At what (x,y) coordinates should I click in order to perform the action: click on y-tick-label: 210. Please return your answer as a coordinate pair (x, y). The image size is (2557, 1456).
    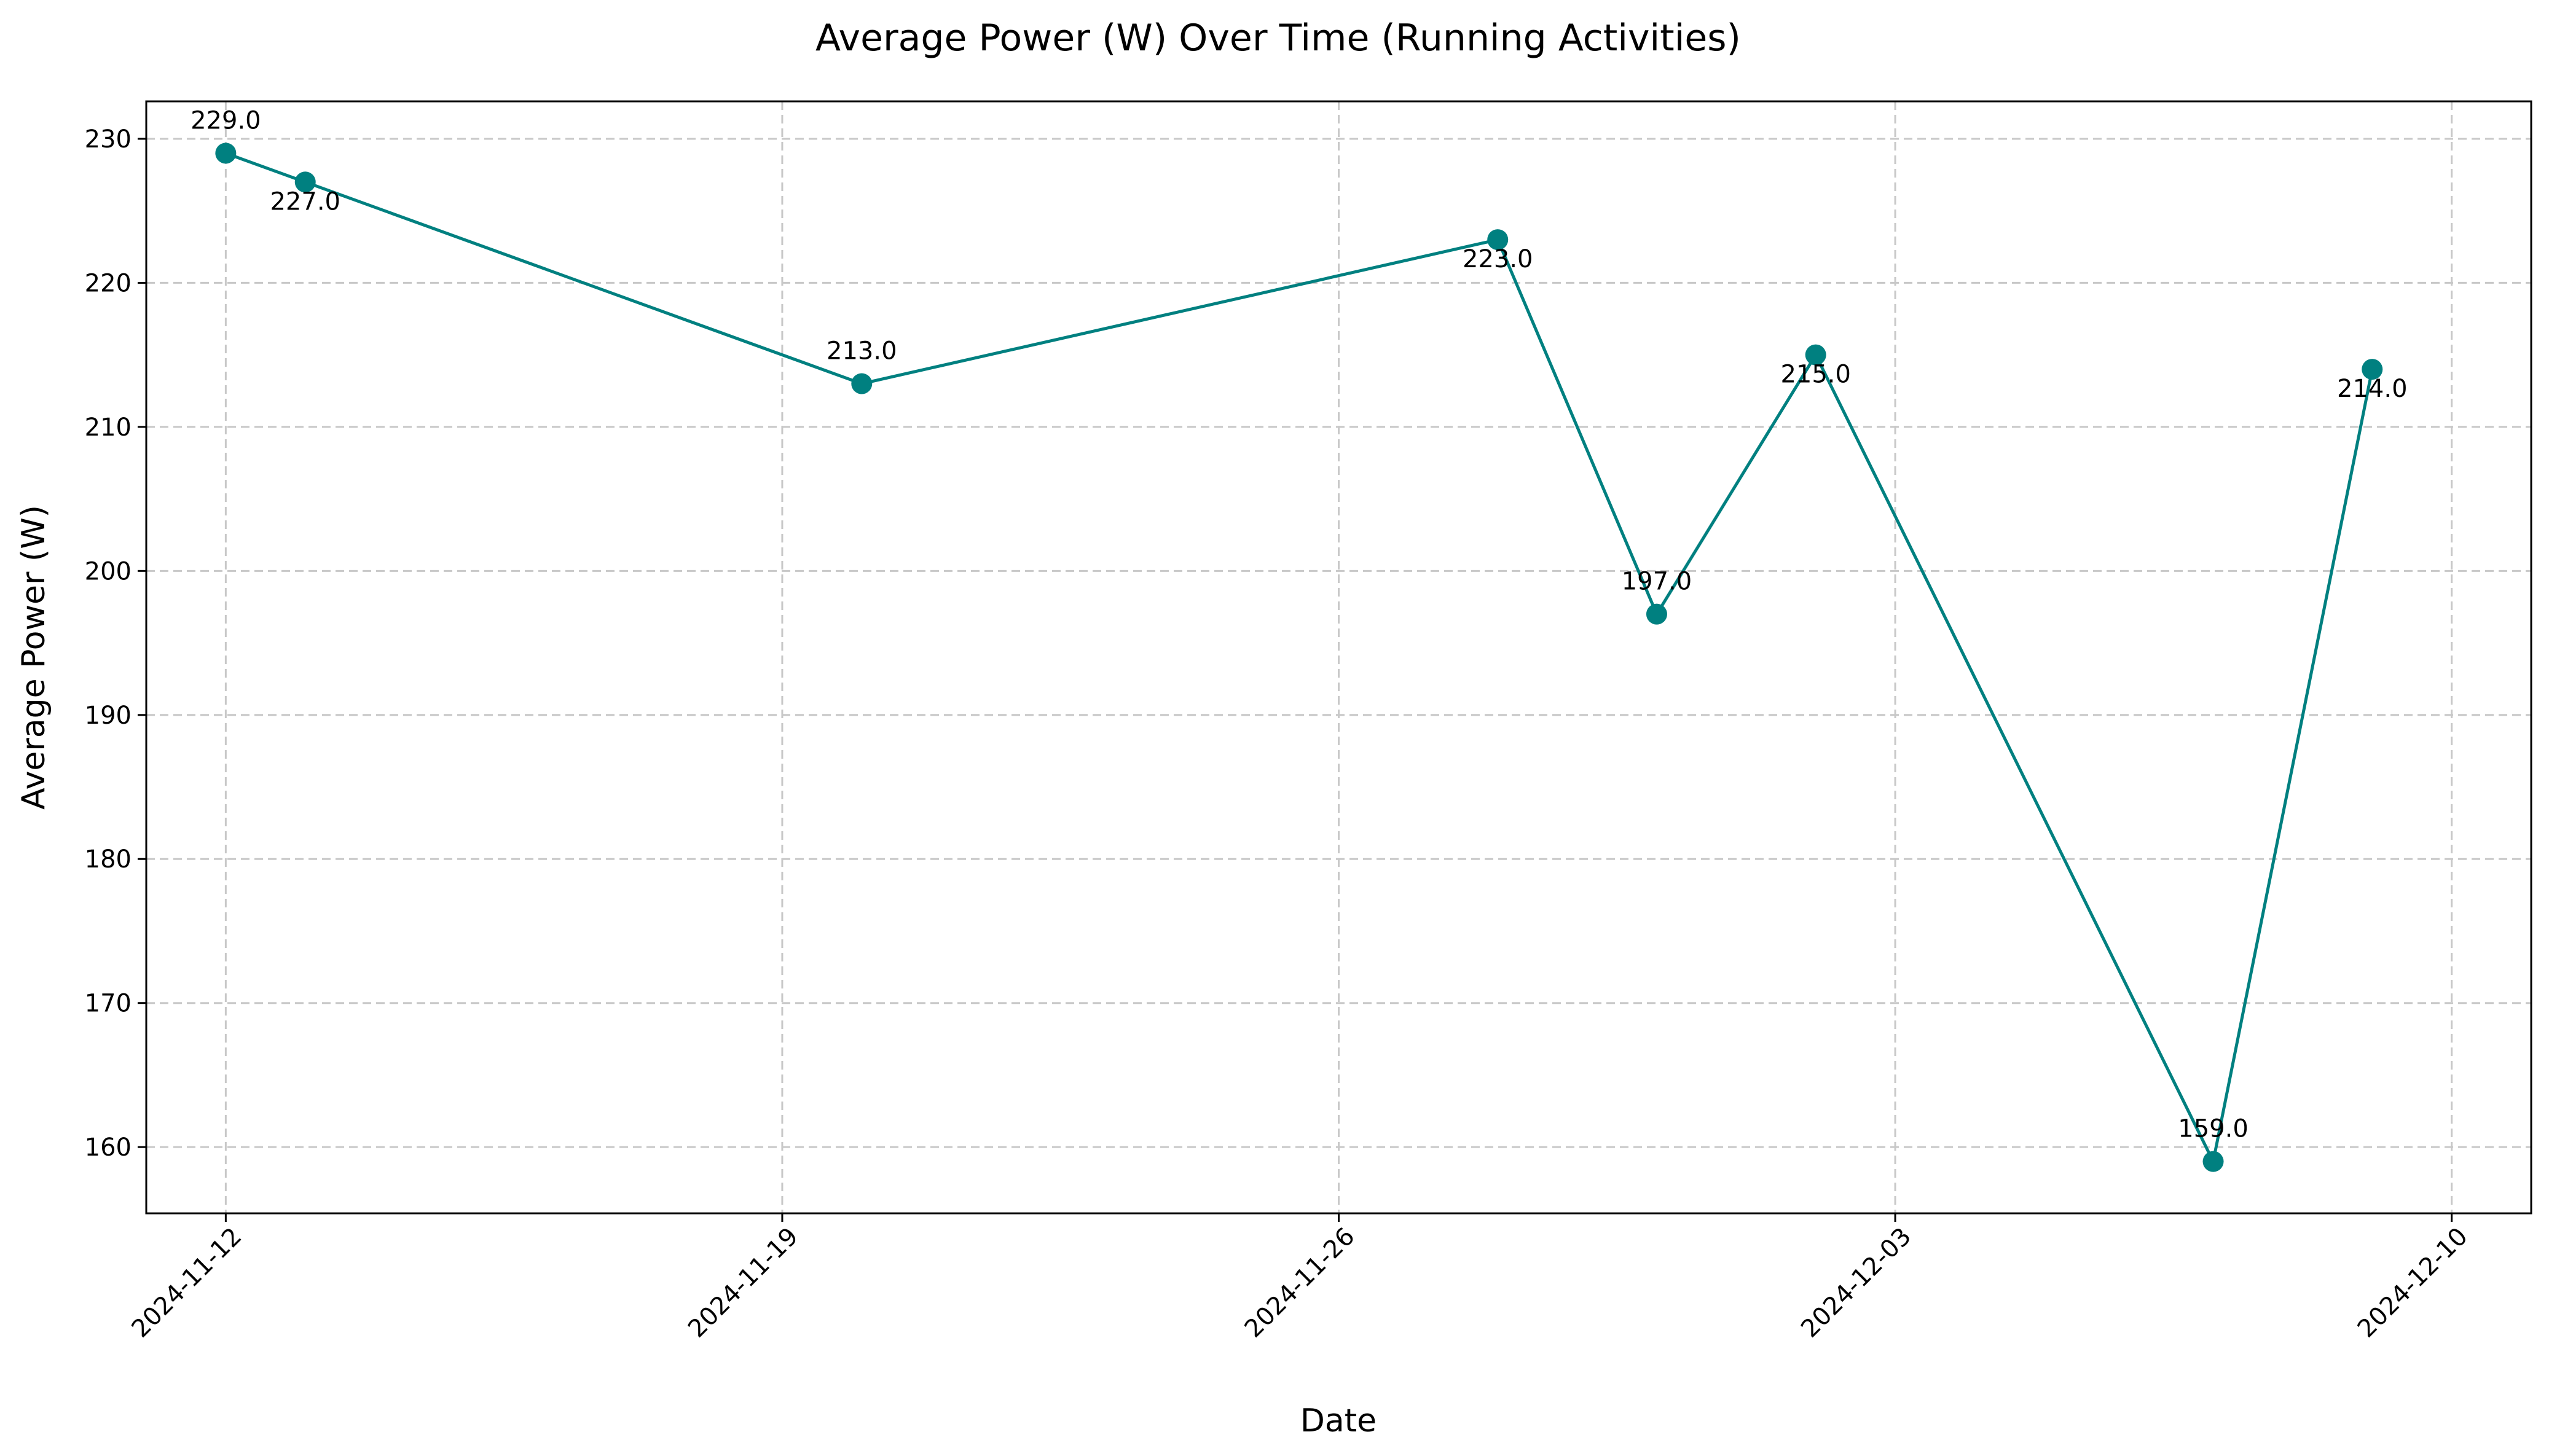
    Looking at the image, I should click on (108, 427).